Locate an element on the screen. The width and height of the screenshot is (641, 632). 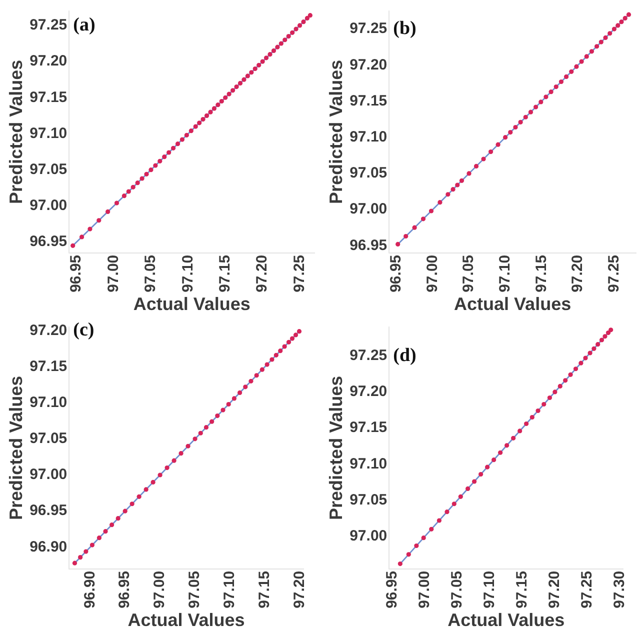
x-tick-label: 97.00 is located at coordinates (159, 589).